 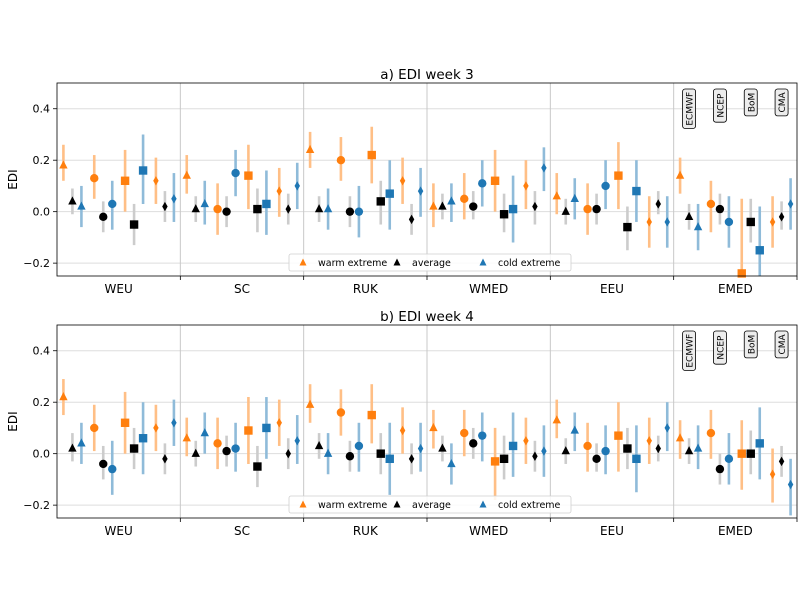 I want to click on point-warm-ruk-cma, so click(x=402, y=181).